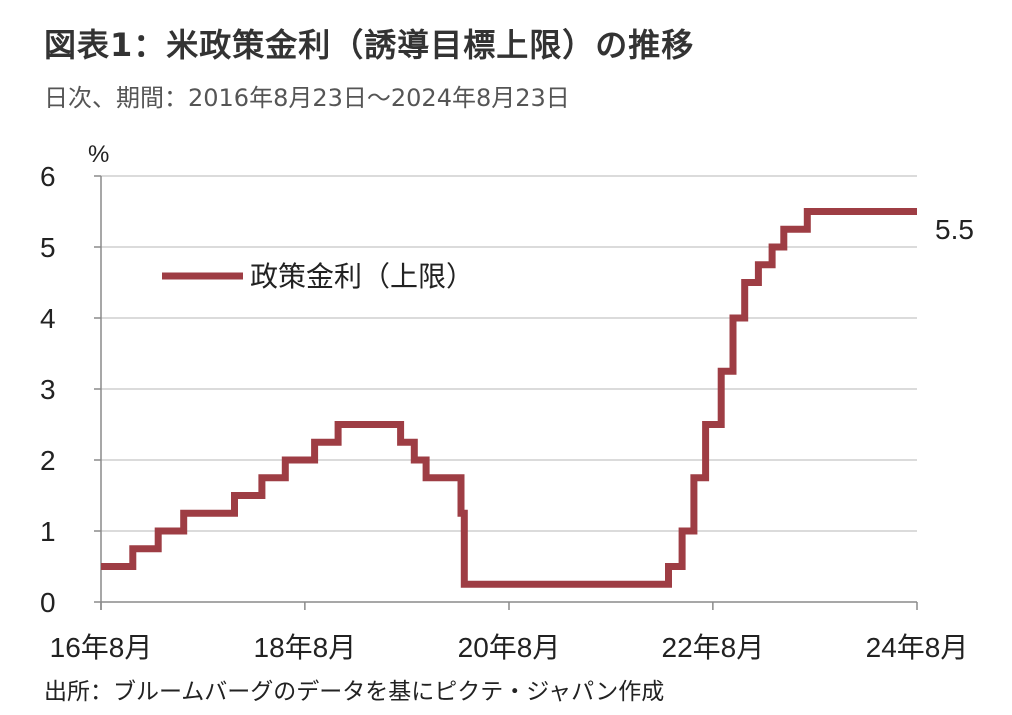 The image size is (1012, 715). Describe the element at coordinates (48, 318) in the screenshot. I see `y-tick-label: 4` at that location.